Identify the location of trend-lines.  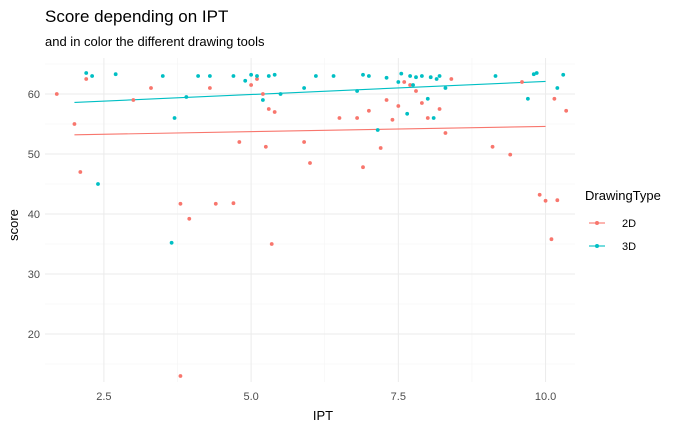
(310, 108).